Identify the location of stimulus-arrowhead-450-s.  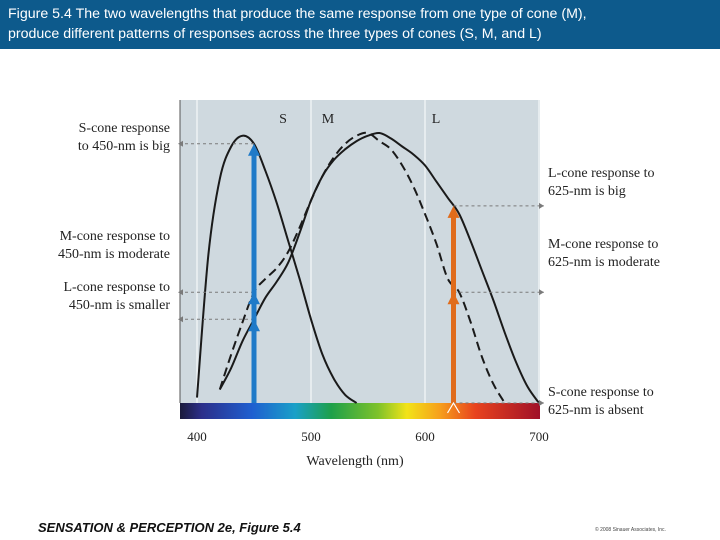
(254, 149).